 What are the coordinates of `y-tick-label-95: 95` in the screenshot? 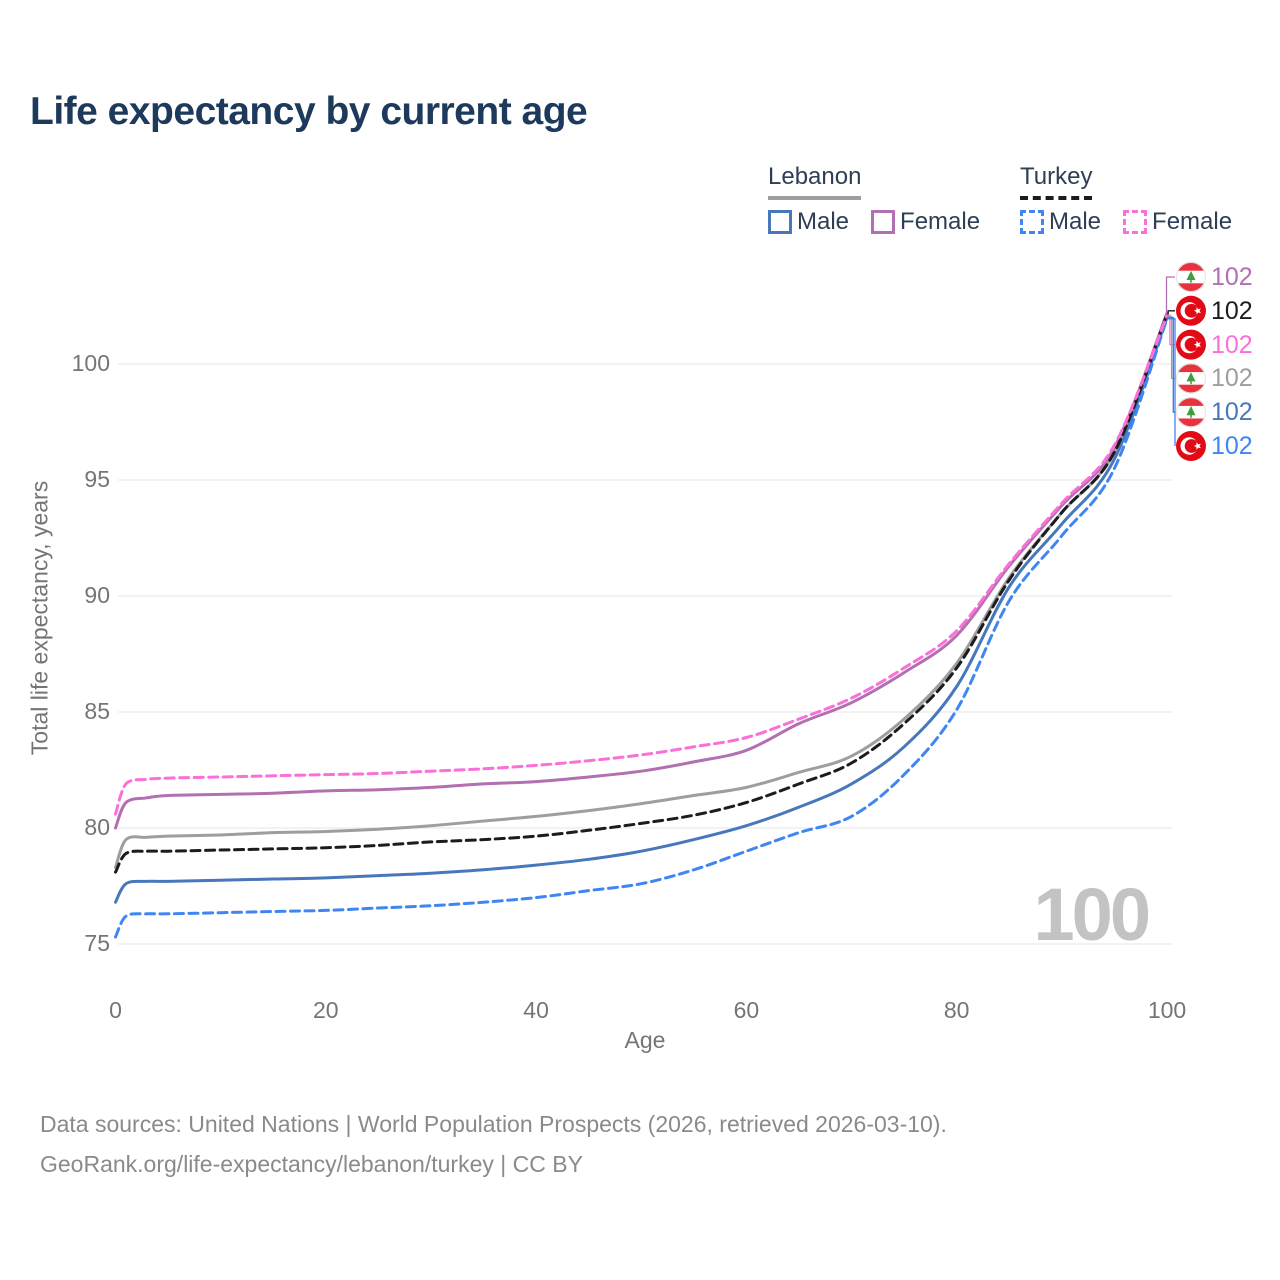 It's located at (97, 479).